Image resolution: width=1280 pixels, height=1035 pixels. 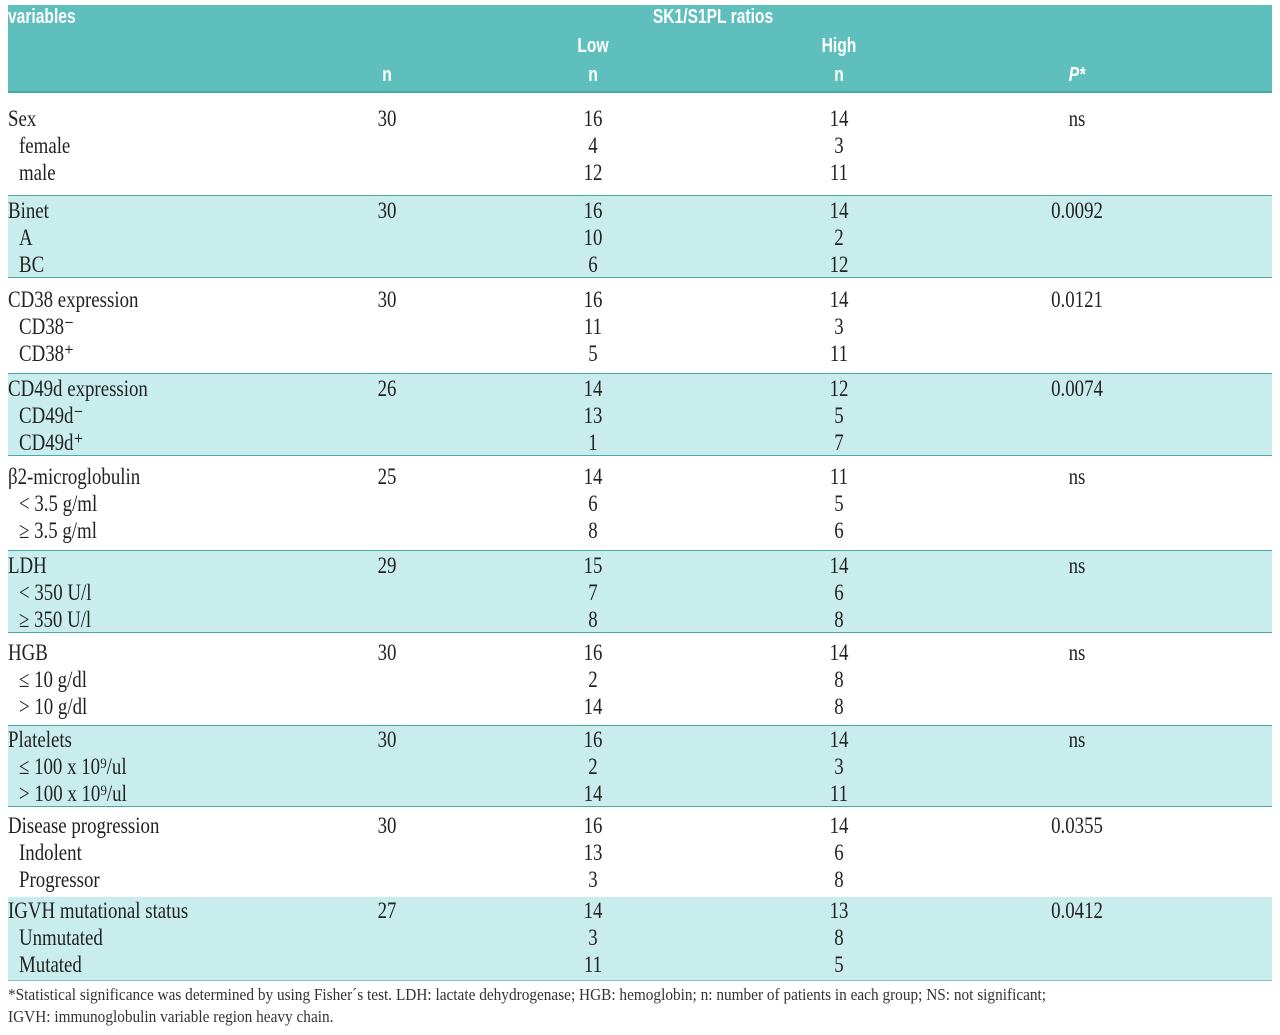 I want to click on header-low: Low, so click(x=593, y=46).